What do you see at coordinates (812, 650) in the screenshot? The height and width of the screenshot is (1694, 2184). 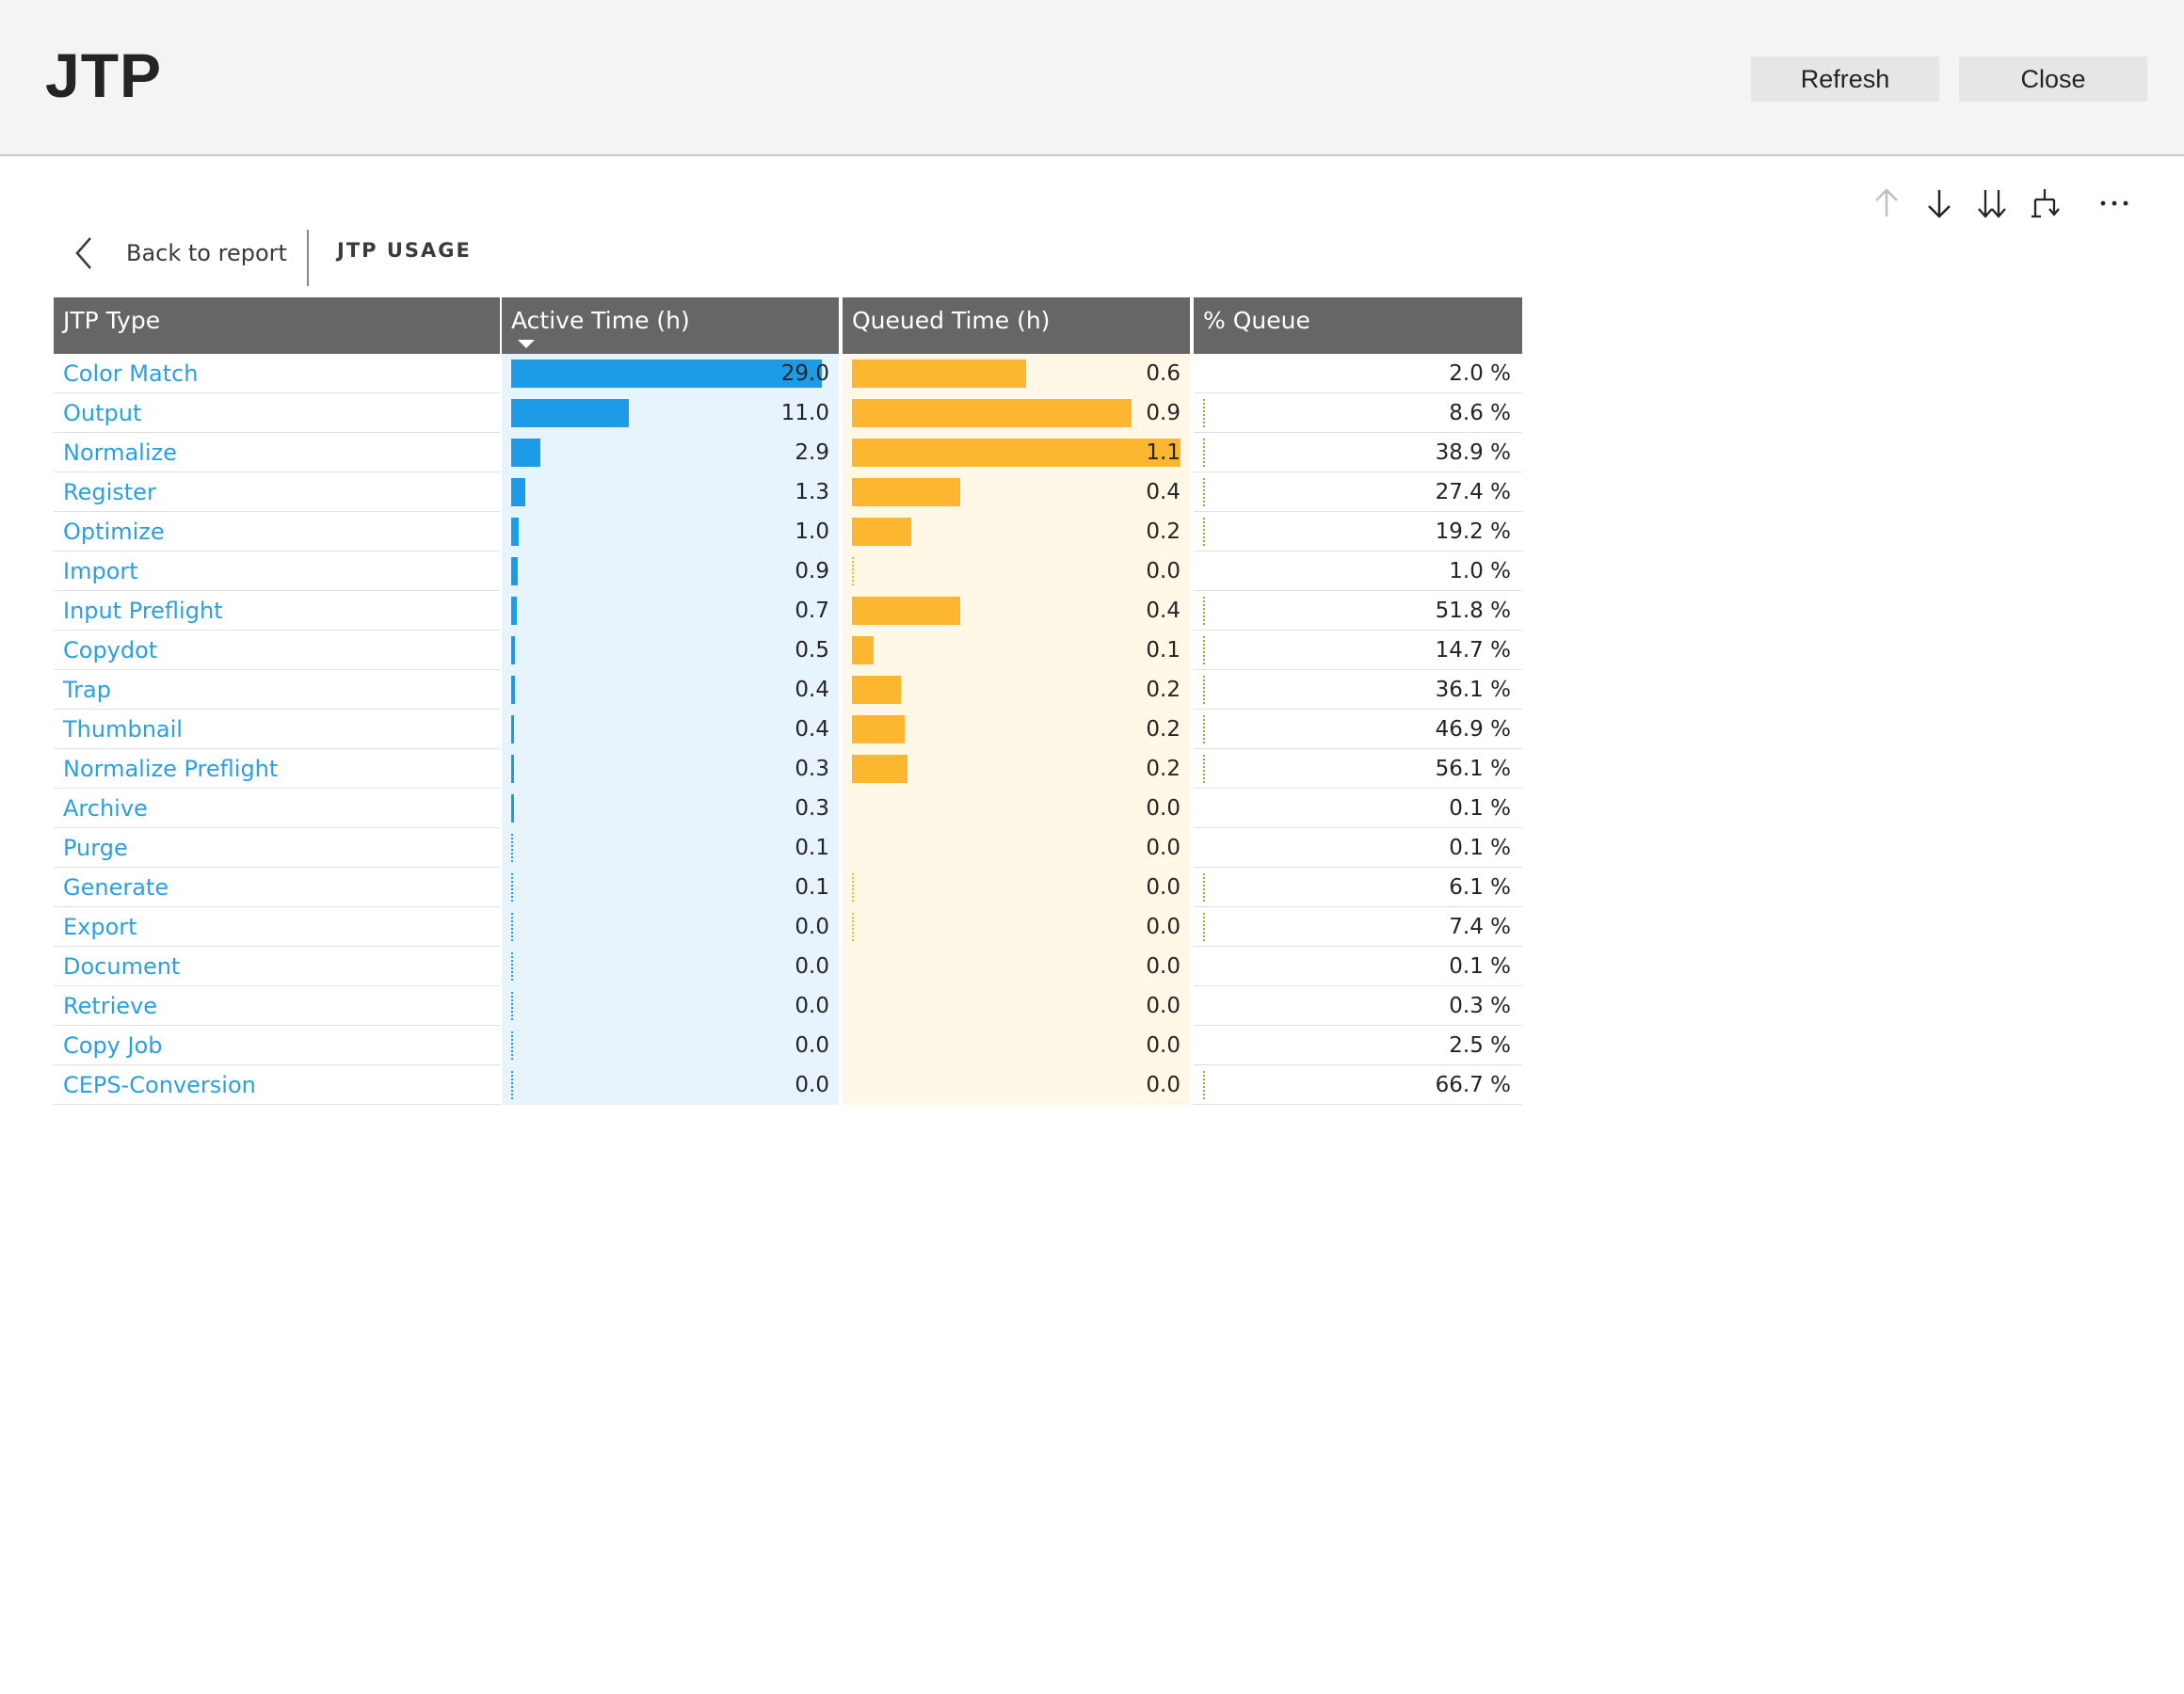 I see `active-time-value: 0.5` at bounding box center [812, 650].